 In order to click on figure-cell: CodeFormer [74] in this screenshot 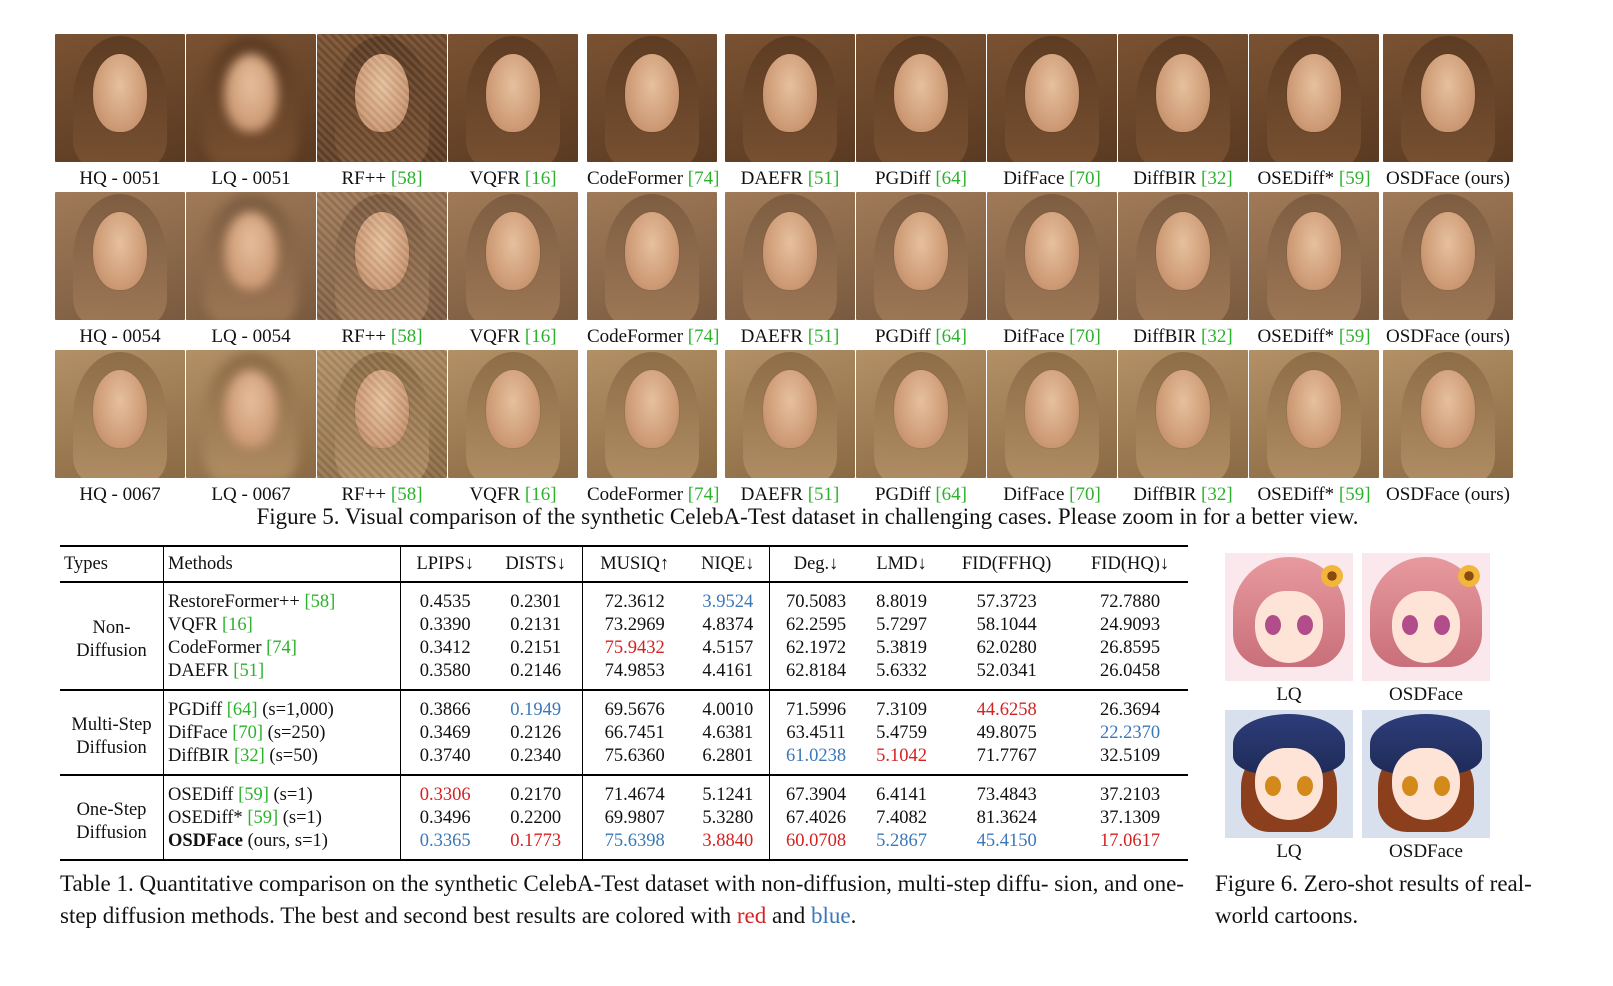, I will do `click(653, 428)`.